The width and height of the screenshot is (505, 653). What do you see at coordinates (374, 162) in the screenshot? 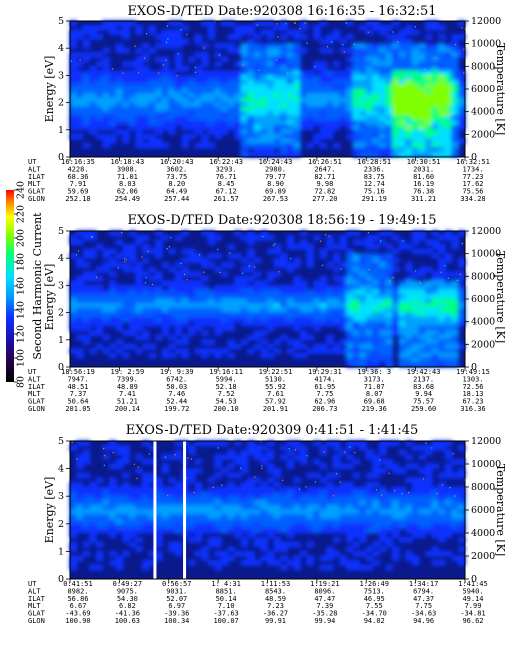
I see `ephemeris-value: 16:28:51` at bounding box center [374, 162].